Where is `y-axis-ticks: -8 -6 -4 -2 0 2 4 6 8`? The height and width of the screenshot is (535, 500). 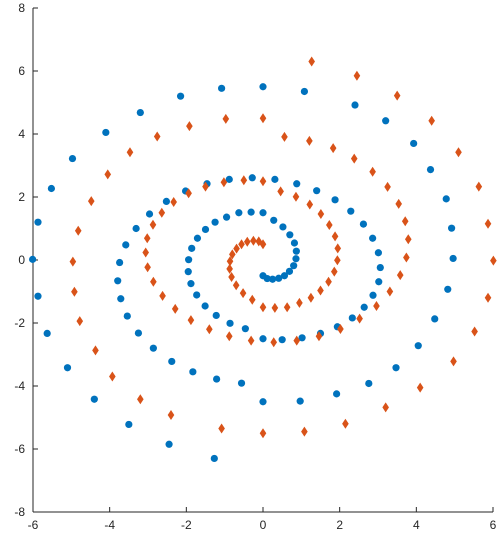
y-axis-ticks: -8 -6 -4 -2 0 2 4 6 8 is located at coordinates (26, 260).